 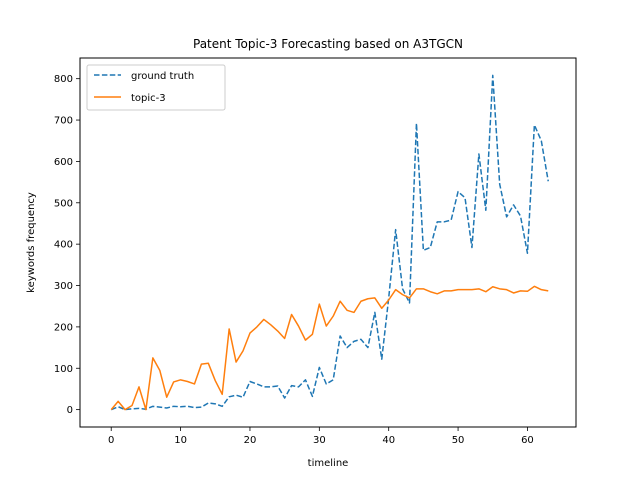 I want to click on y-tick-label: 300, so click(x=63, y=286).